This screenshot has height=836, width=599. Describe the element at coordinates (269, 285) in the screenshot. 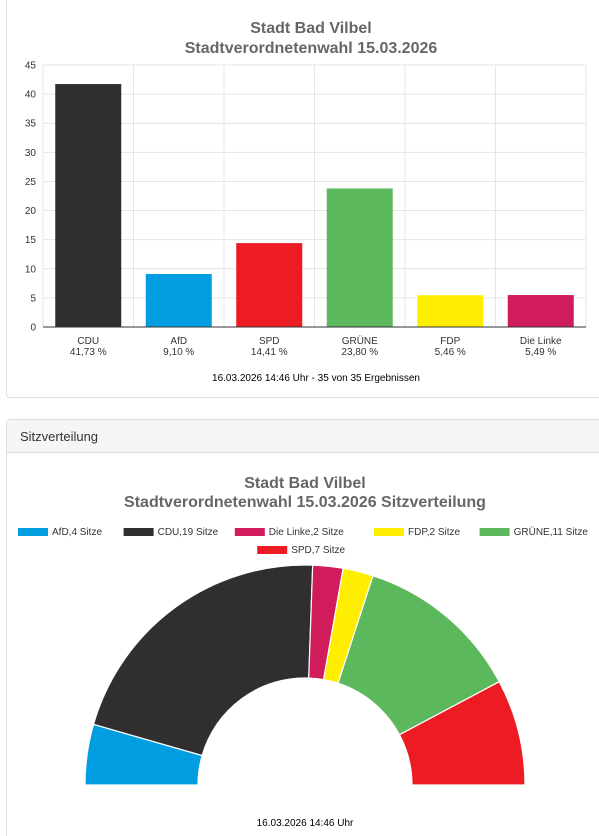

I see `bar-spd` at that location.